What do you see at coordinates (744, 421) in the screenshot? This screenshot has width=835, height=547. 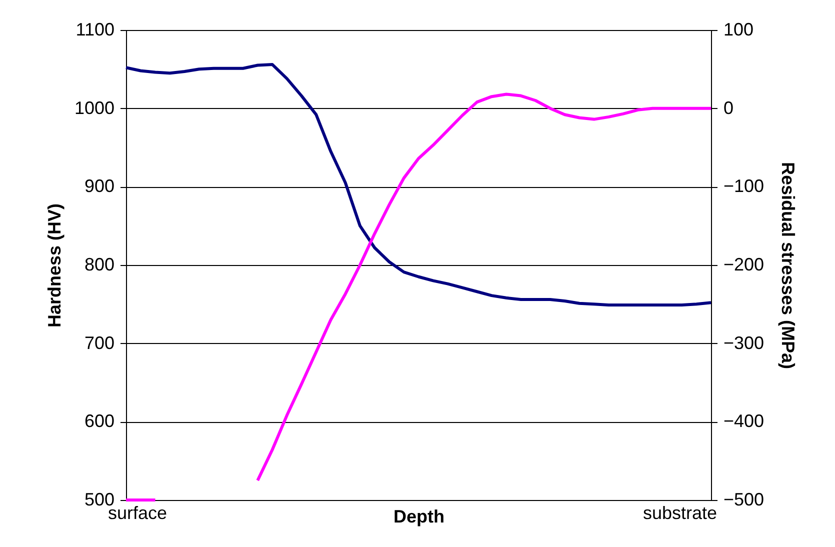 I see `y2-tick-label: −400` at bounding box center [744, 421].